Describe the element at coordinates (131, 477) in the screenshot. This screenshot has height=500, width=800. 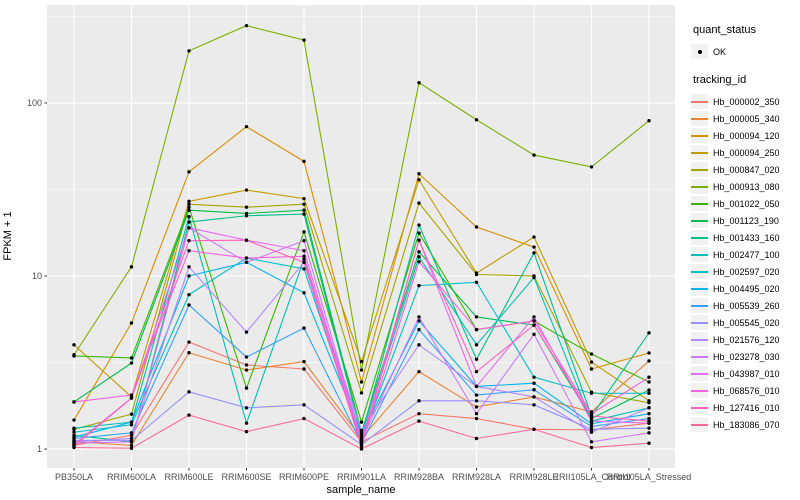
I see `x-tick-label: RRIM600LA` at that location.